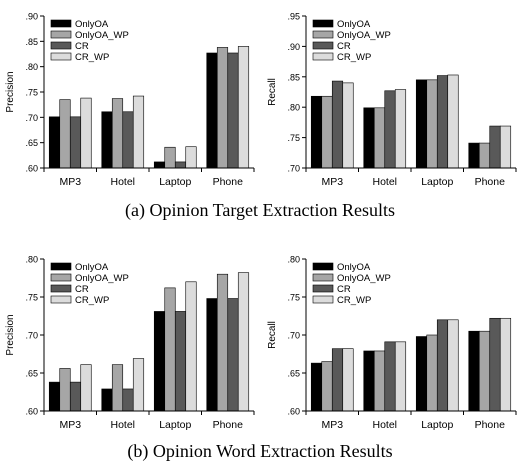  I want to click on y-axis-label: Precision, so click(10, 334).